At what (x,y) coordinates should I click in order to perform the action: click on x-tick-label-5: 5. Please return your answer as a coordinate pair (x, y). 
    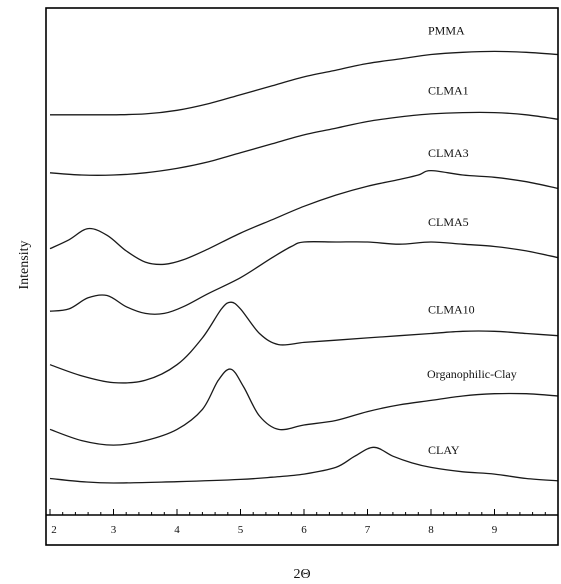
    Looking at the image, I should click on (241, 530).